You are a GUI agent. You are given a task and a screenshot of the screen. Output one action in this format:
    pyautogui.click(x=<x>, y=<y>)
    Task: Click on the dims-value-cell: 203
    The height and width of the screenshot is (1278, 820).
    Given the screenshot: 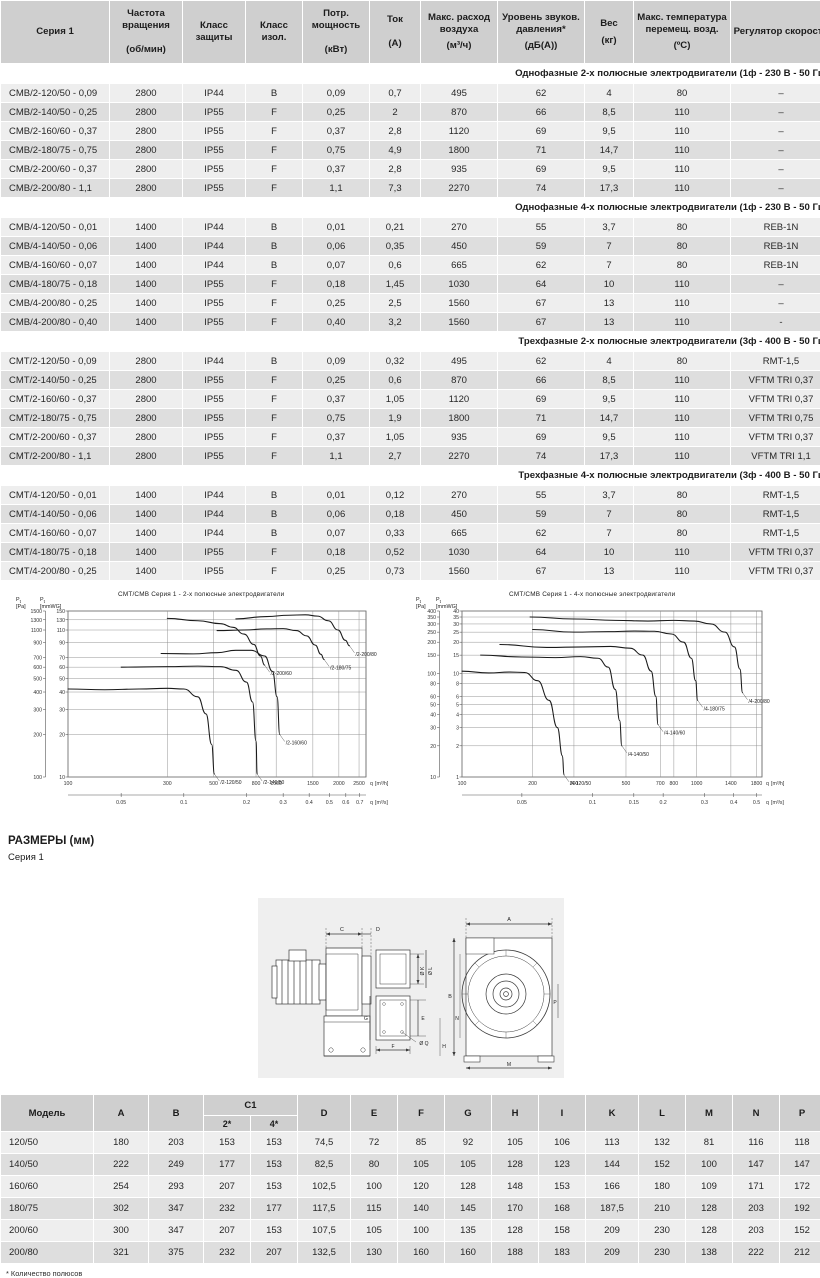 What is the action you would take?
    pyautogui.click(x=756, y=1230)
    